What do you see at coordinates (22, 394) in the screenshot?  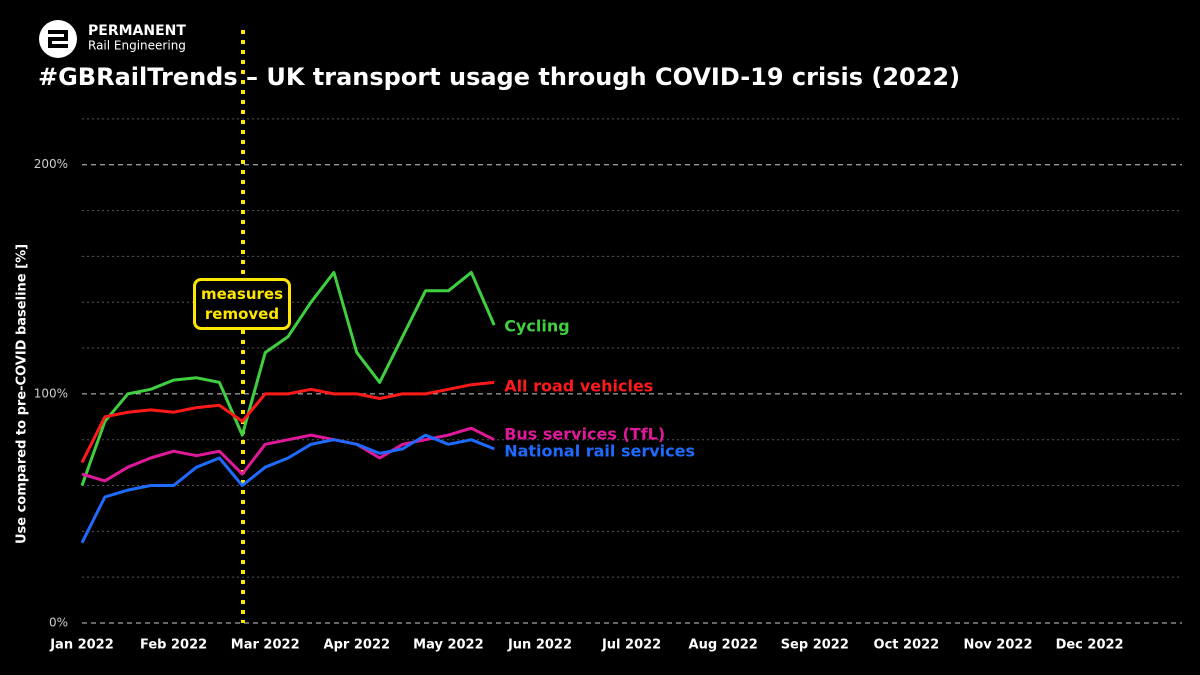 I see `y-axis-label: Use compared to pre-COVID baseline [%]` at bounding box center [22, 394].